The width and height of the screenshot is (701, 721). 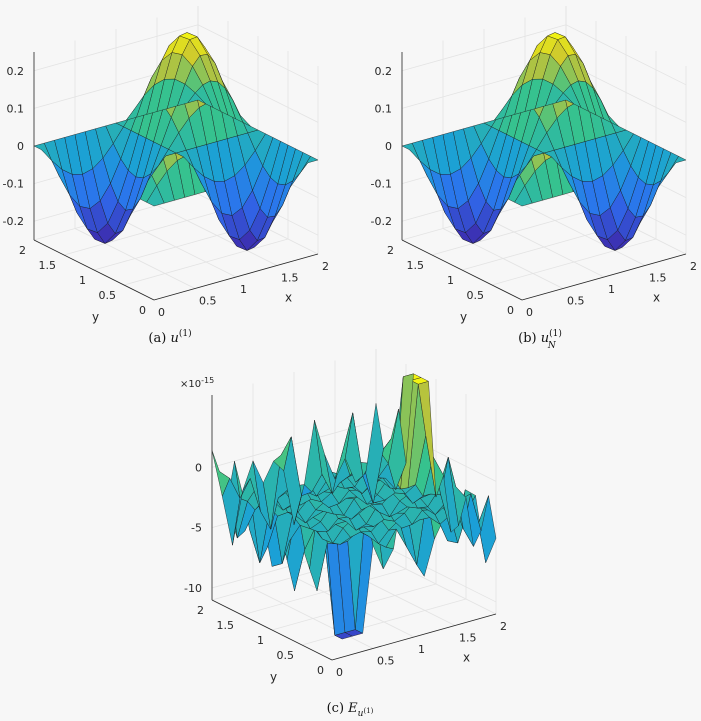 I want to click on z-exponent-value: -15, so click(x=207, y=380).